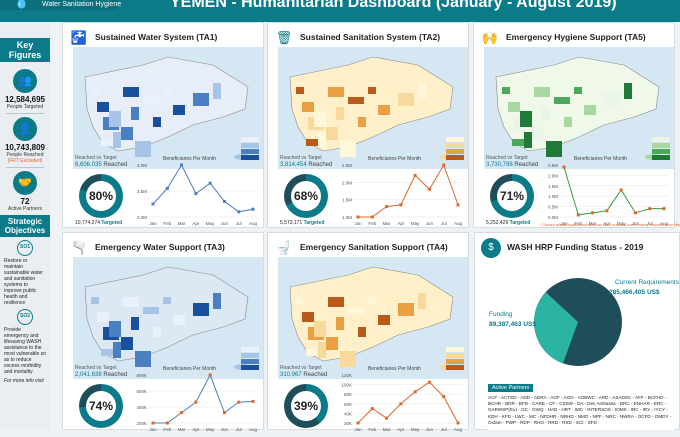 This screenshot has height=437, width=680. I want to click on y-tick-label: 800K, so click(141, 375).